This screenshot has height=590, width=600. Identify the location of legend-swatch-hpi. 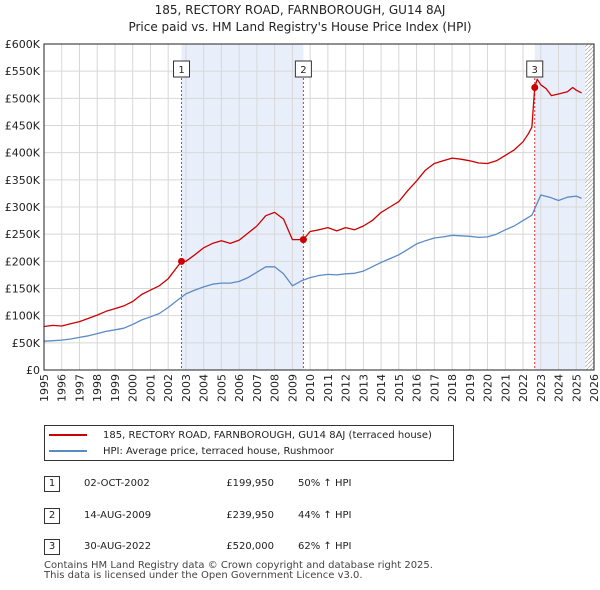
(68, 451).